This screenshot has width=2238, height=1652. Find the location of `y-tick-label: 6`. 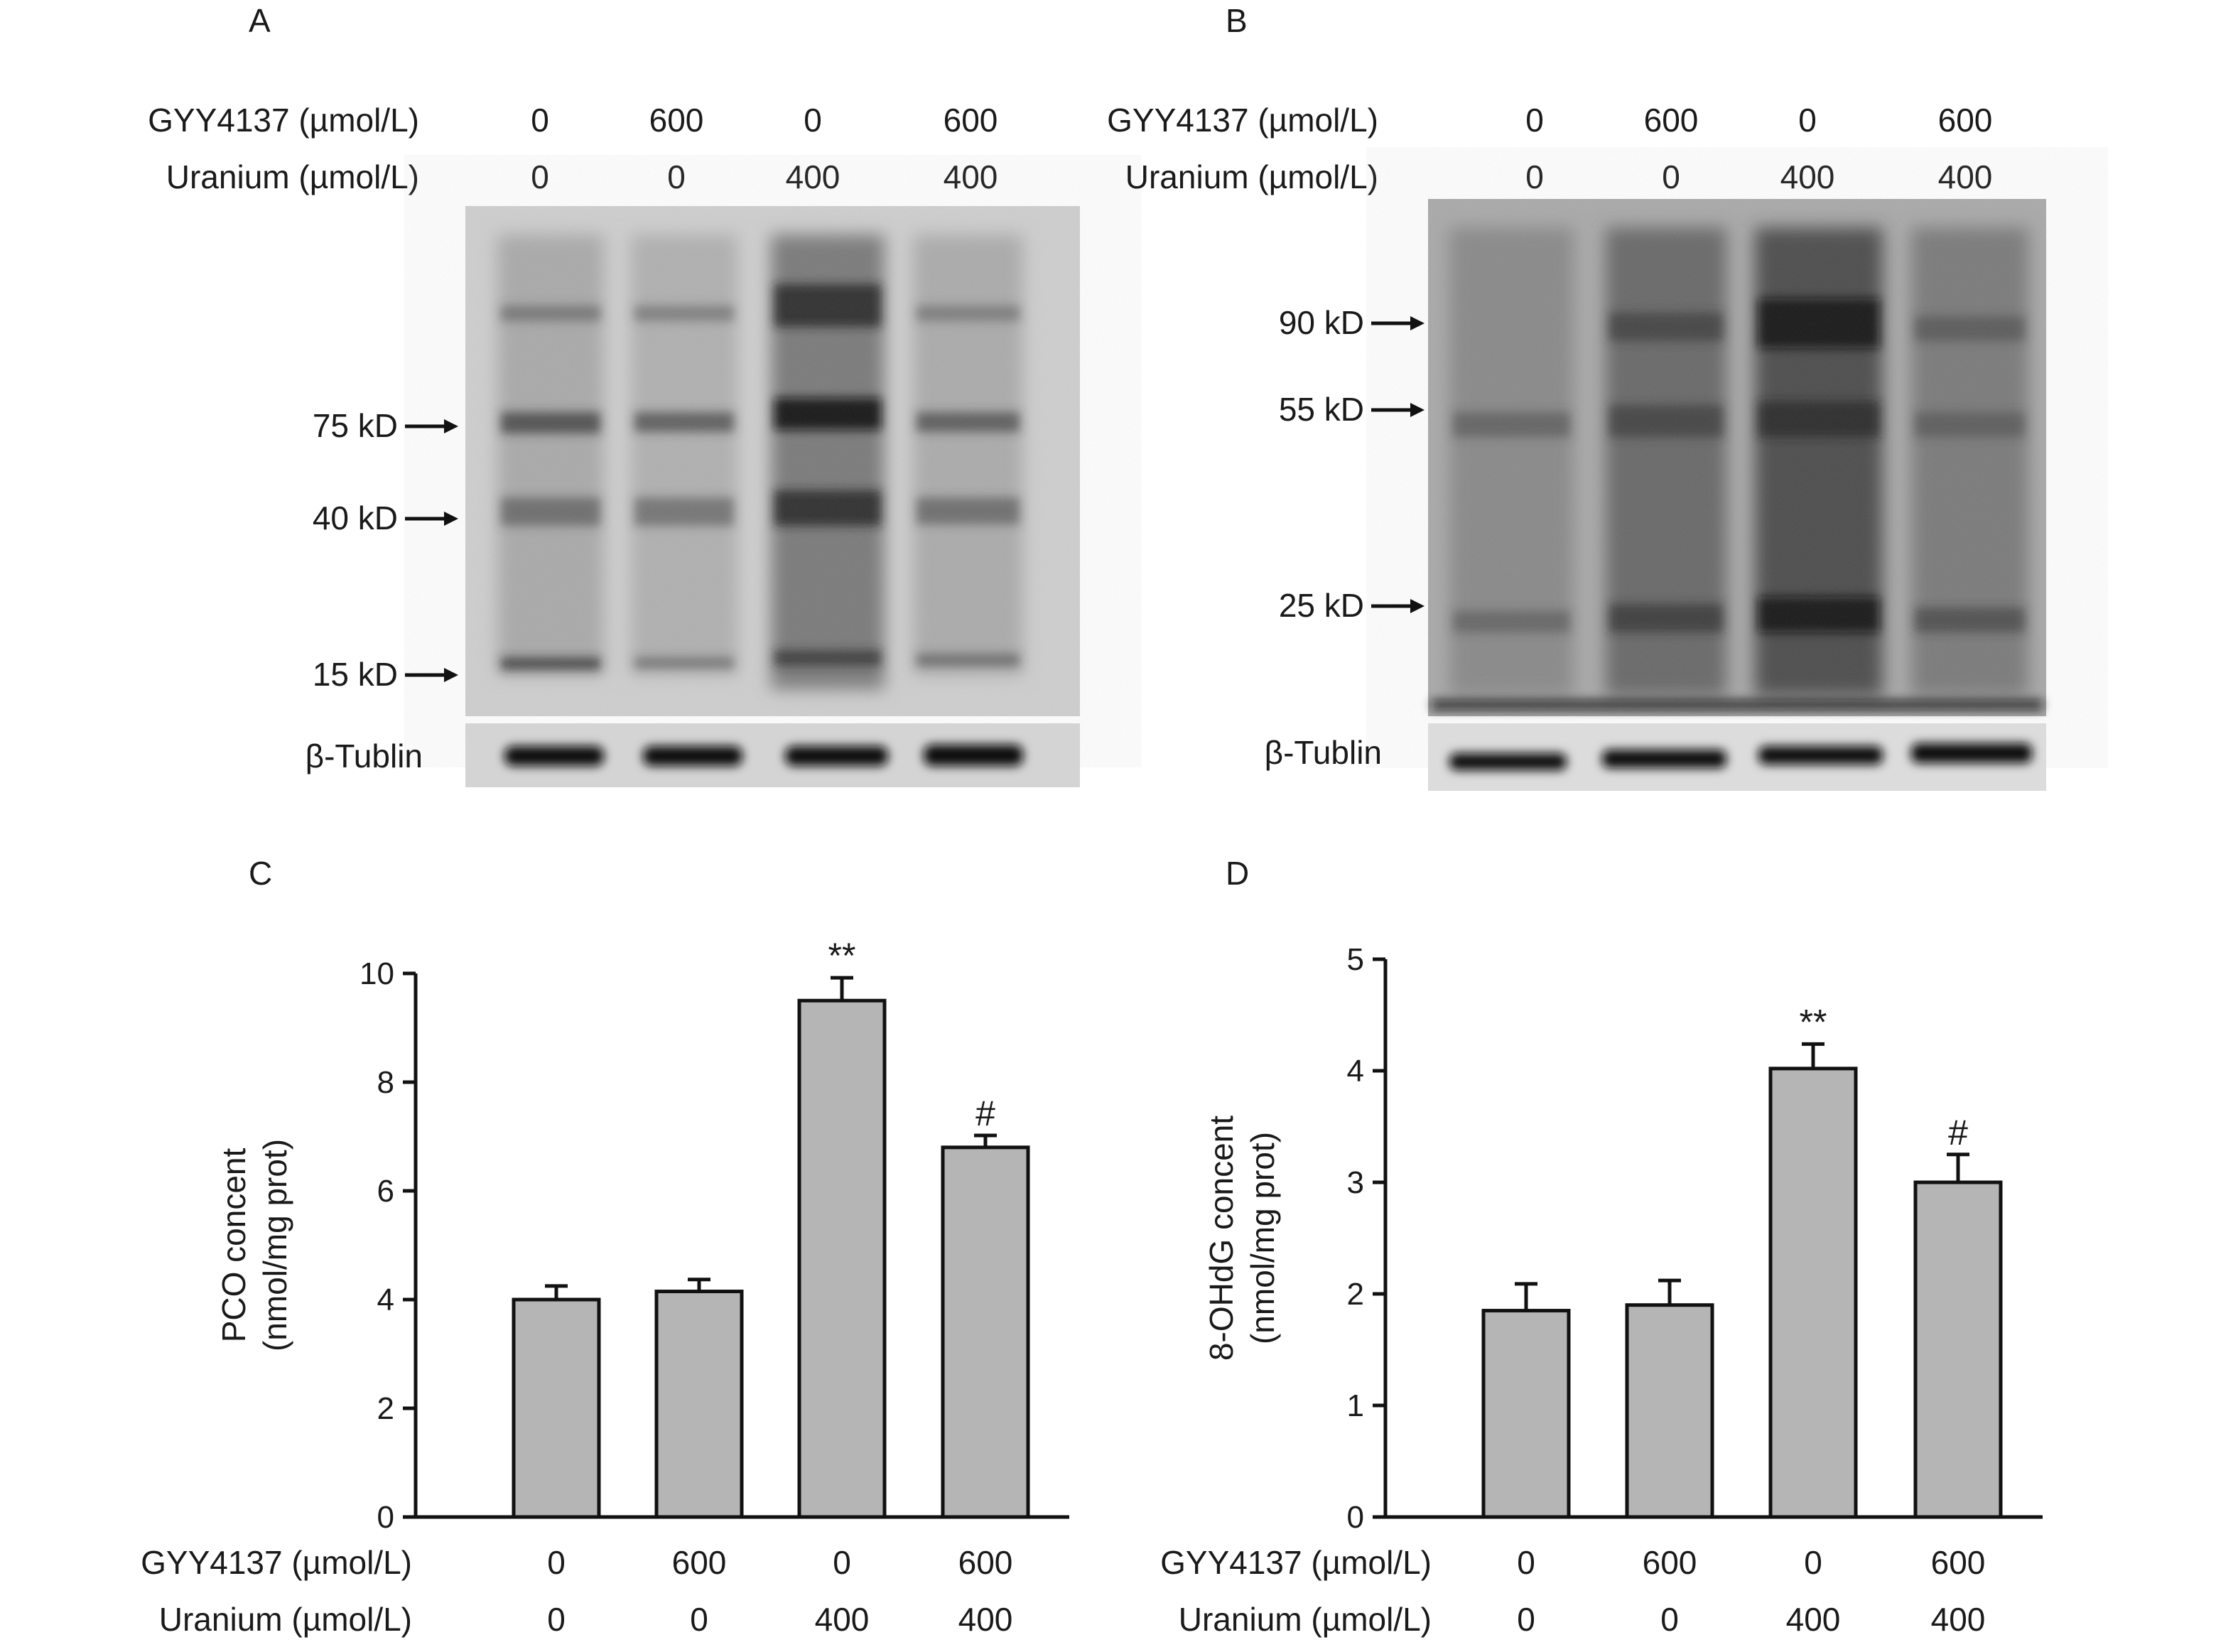

y-tick-label: 6 is located at coordinates (385, 1192).